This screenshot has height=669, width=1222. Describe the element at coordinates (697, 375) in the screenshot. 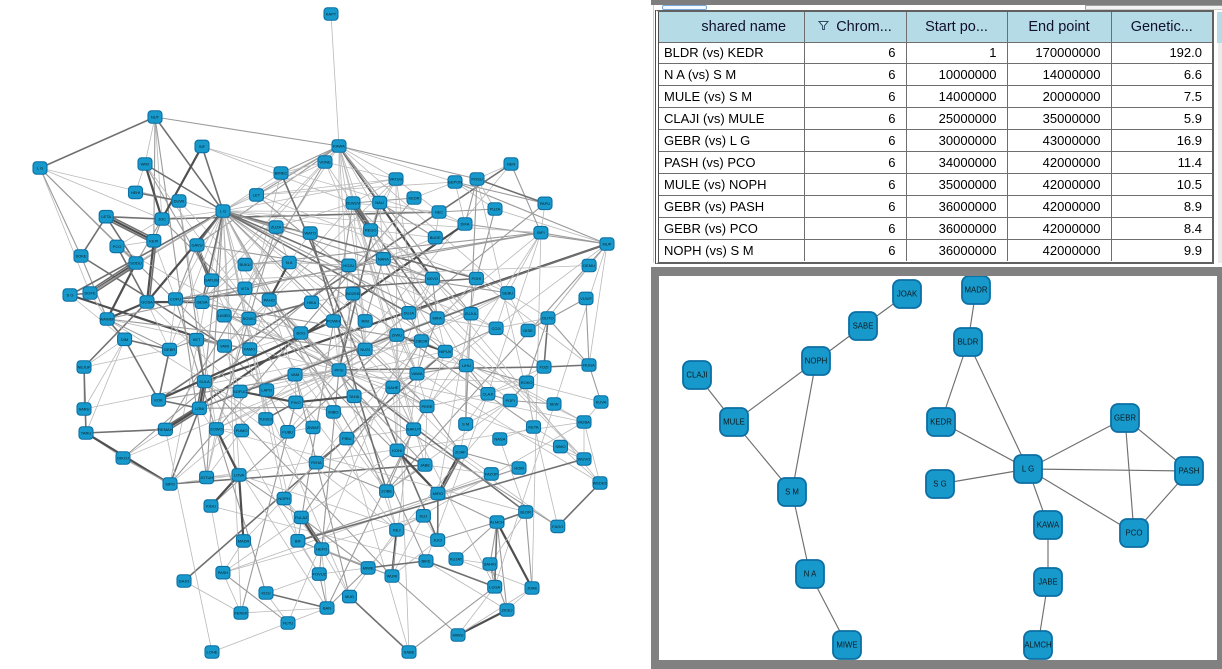

I see `network-node: CLAJI` at that location.